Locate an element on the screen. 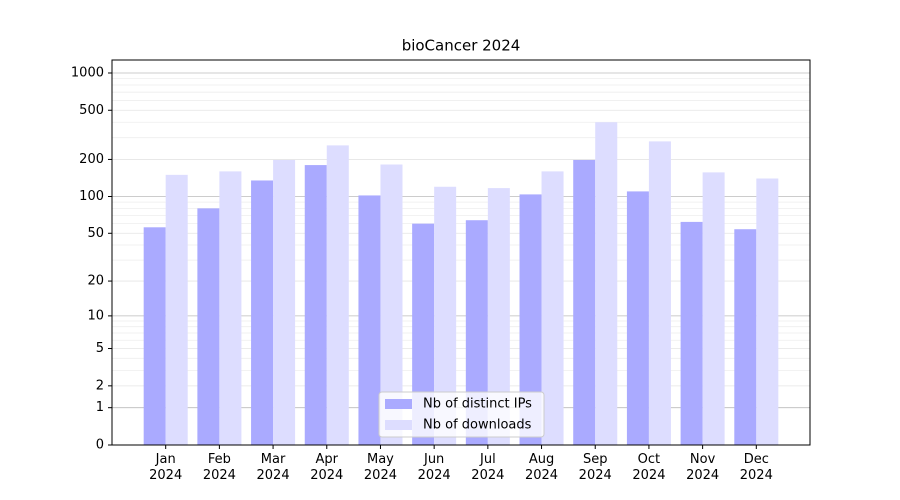  x-tick-label: Sep 2024 is located at coordinates (595, 467).